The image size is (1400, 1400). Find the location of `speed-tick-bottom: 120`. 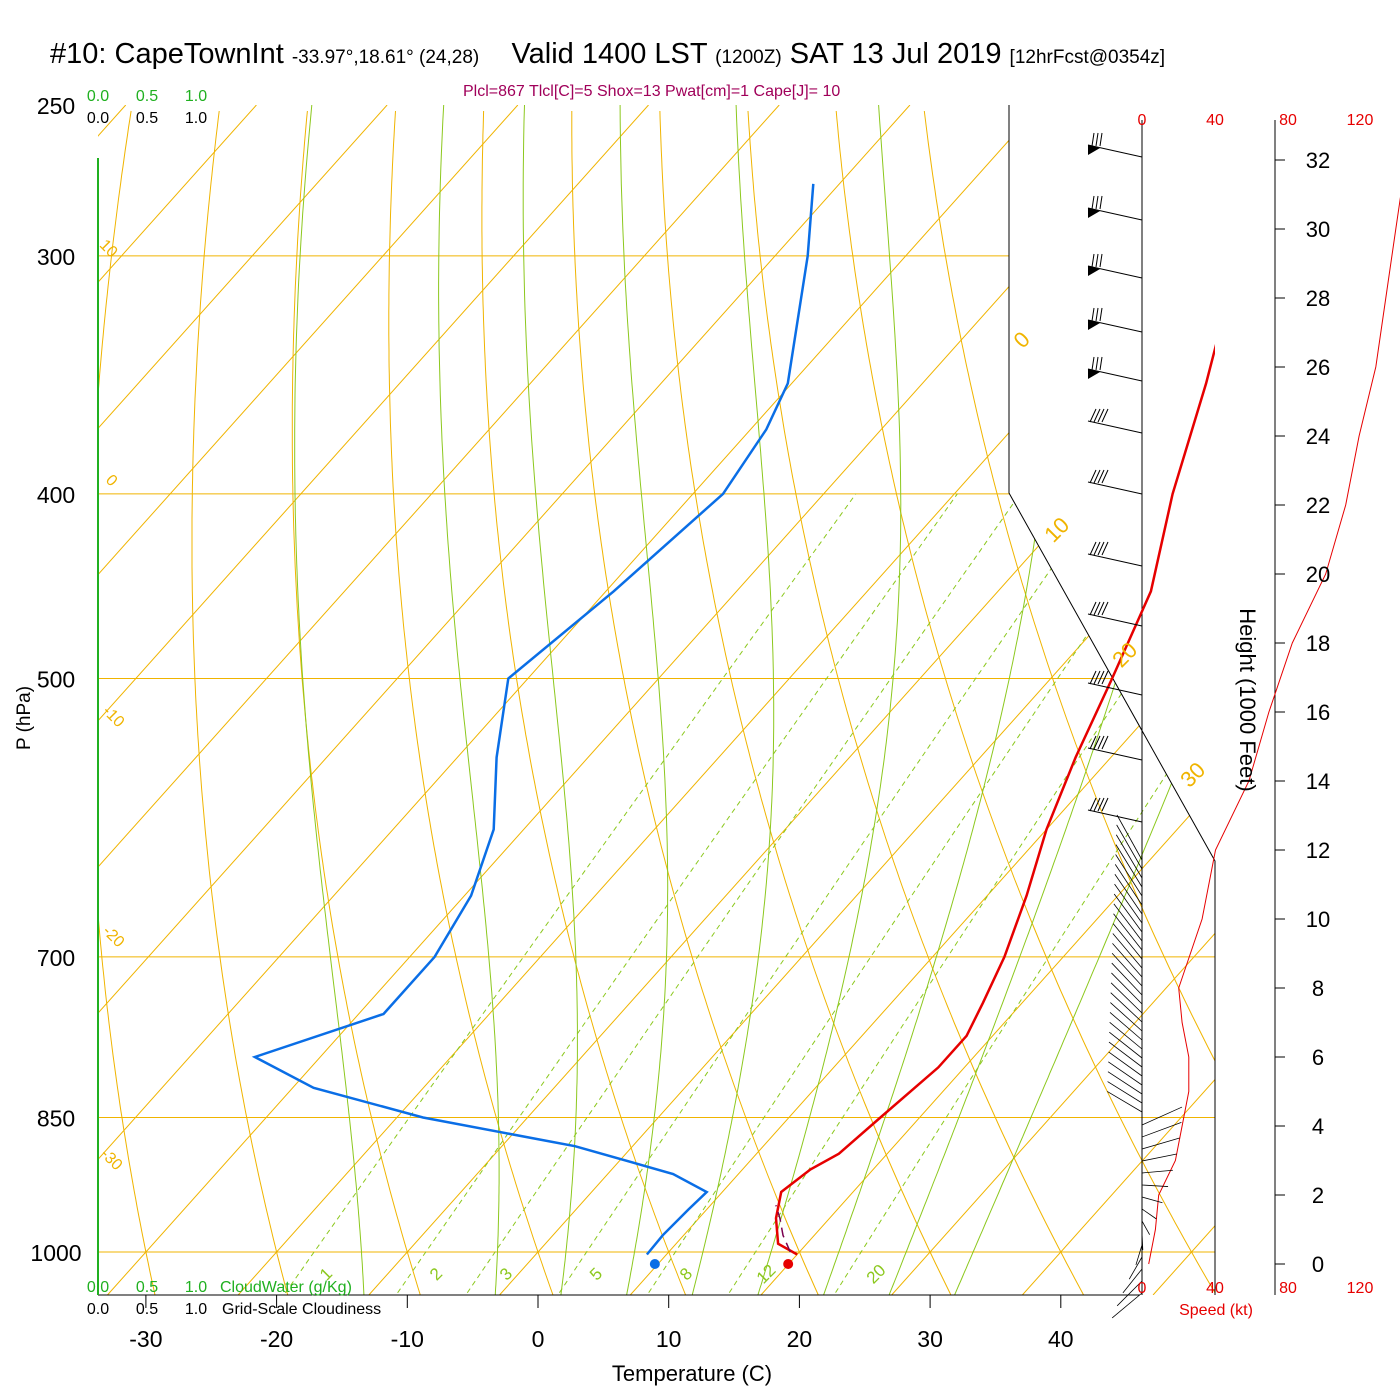

speed-tick-bottom: 120 is located at coordinates (1360, 1288).